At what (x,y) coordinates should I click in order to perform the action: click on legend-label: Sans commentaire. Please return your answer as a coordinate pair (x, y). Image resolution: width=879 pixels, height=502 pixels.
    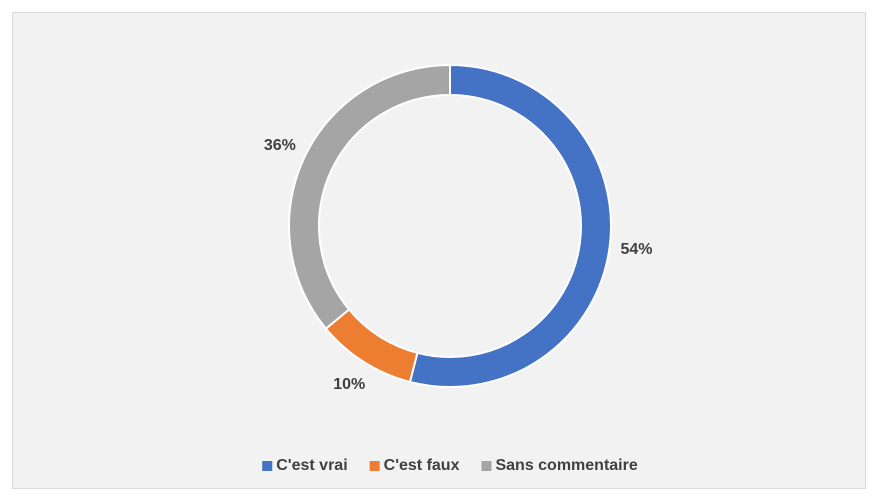
    Looking at the image, I should click on (566, 465).